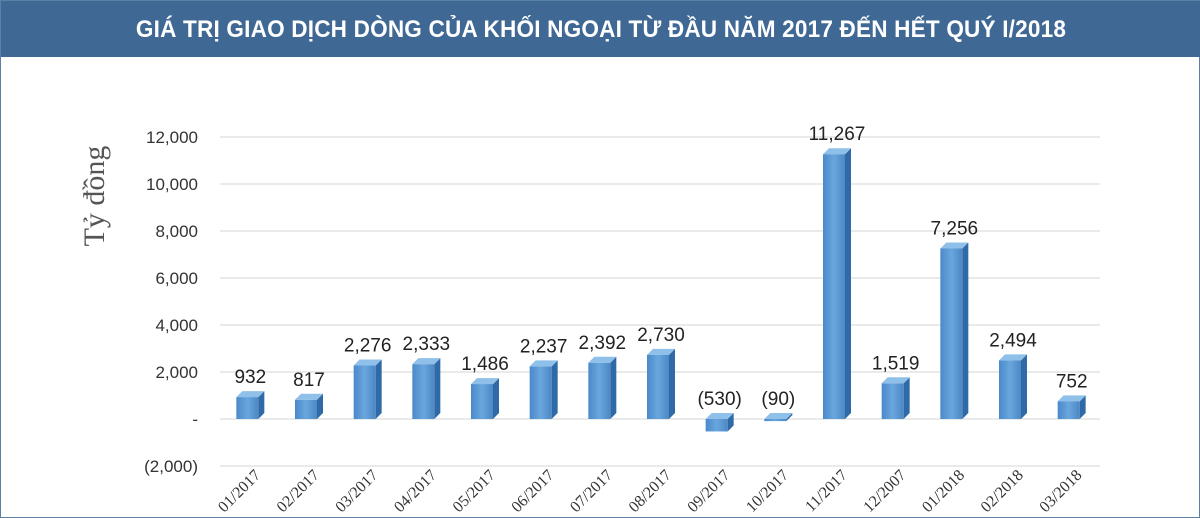  What do you see at coordinates (176, 372) in the screenshot?
I see `y-tick-label: 2,000` at bounding box center [176, 372].